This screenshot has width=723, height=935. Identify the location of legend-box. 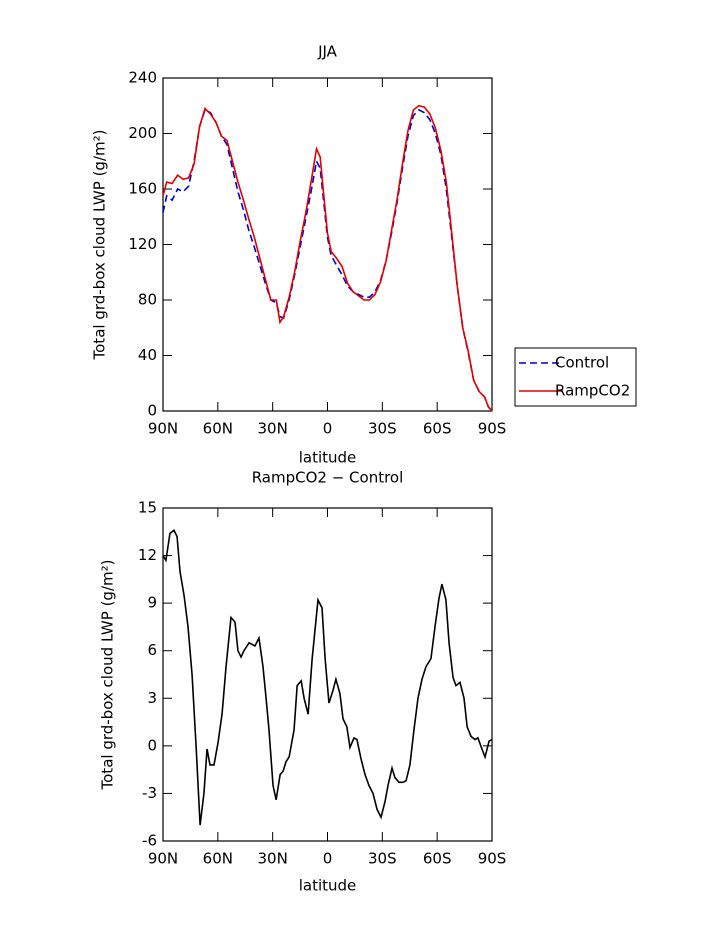
(575, 377).